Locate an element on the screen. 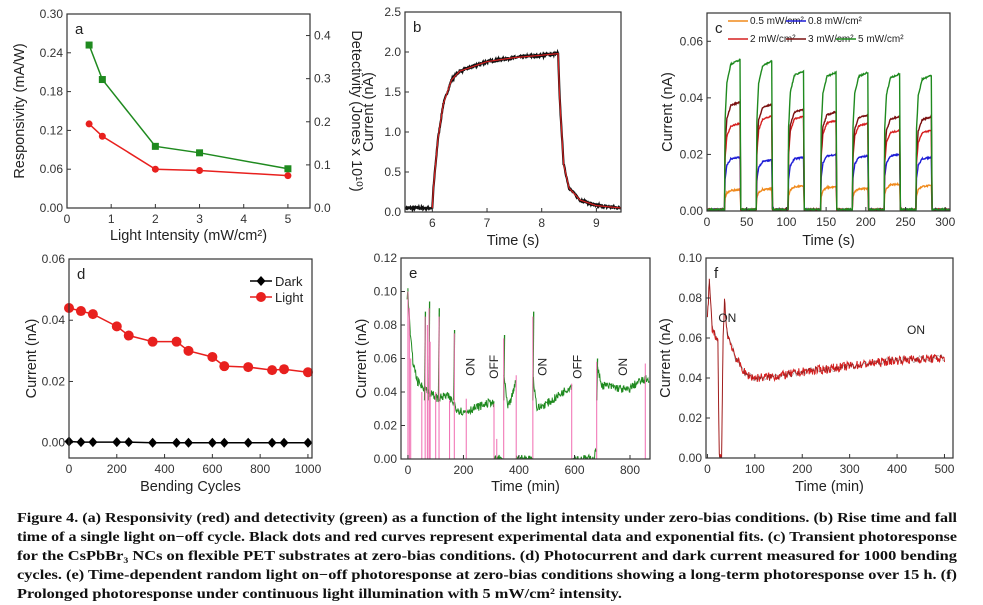 This screenshot has width=983, height=605. x-axis-label: Time (min) is located at coordinates (525, 487).